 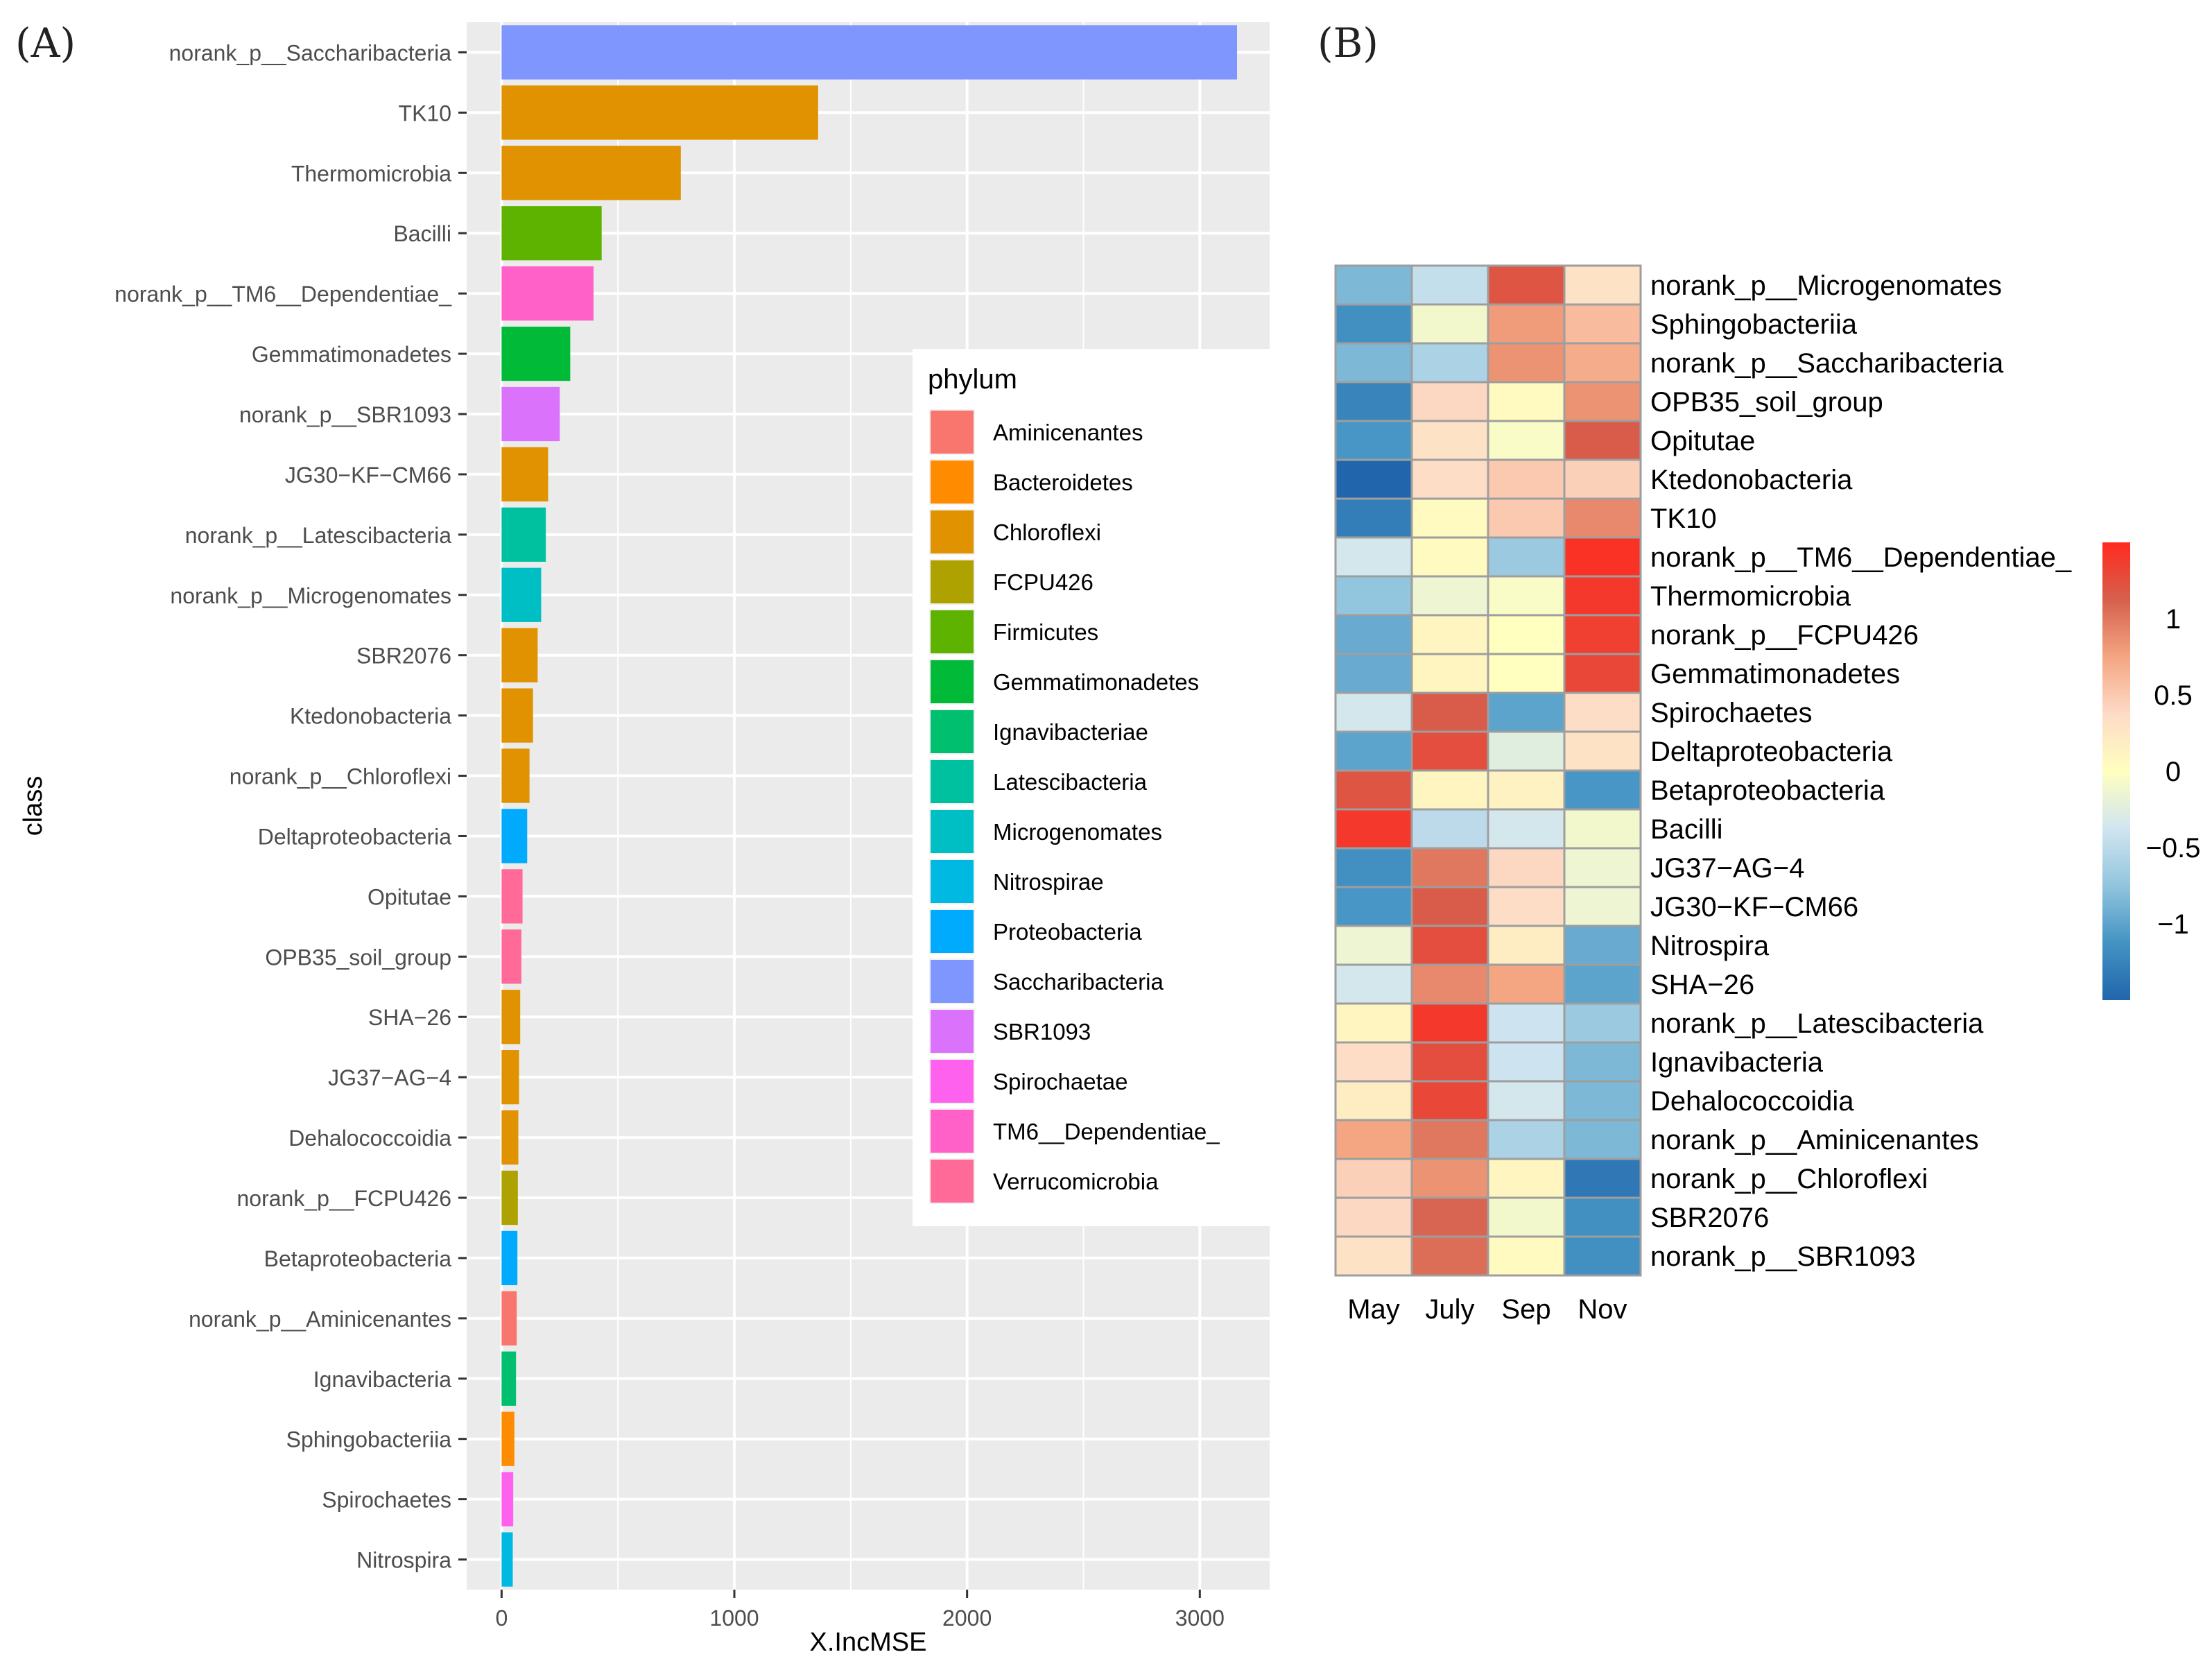 I want to click on x-tick-label: 3000, so click(x=1200, y=1618).